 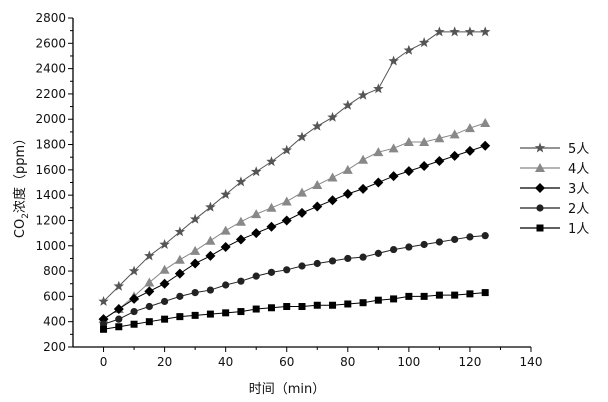 I want to click on legend: 5人 4人 3人 2人 1人, so click(x=554, y=189).